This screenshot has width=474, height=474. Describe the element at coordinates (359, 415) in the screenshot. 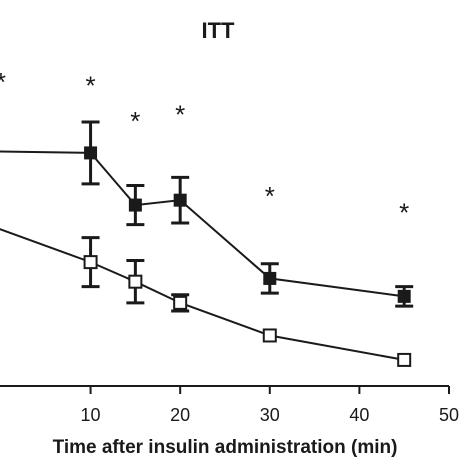

I see `x-tick-label: 40` at that location.